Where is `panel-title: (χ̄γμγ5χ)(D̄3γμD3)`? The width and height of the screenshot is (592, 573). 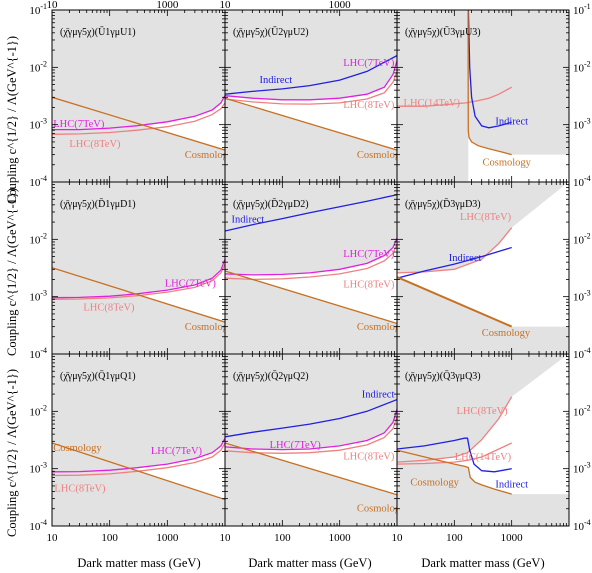 panel-title: (χ̄γμγ5χ)(D̄3γμD3) is located at coordinates (443, 204).